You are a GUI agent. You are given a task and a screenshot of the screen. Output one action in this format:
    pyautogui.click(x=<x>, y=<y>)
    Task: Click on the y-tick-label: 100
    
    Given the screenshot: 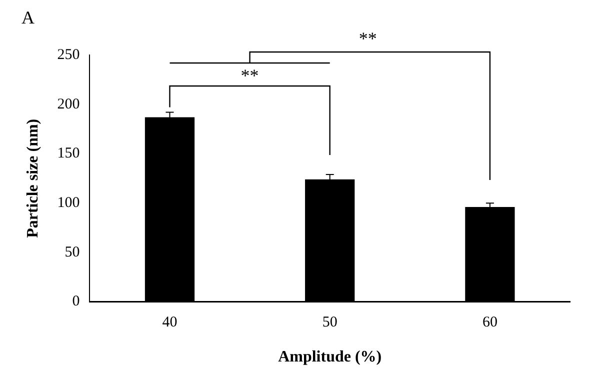 What is the action you would take?
    pyautogui.click(x=68, y=203)
    